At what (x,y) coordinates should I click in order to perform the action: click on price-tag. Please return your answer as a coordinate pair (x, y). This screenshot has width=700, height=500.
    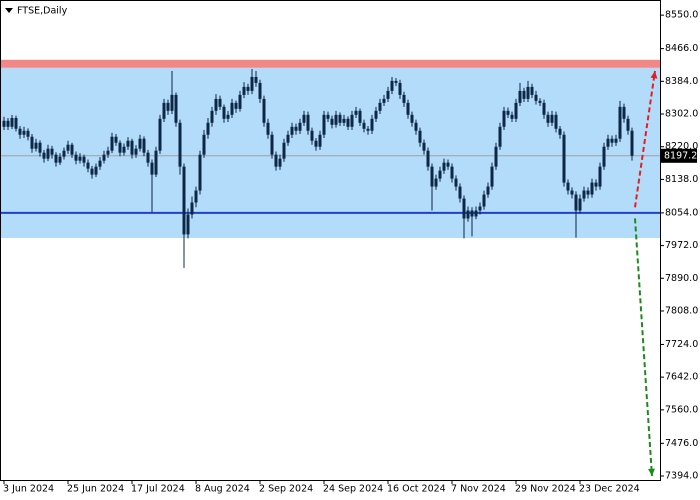
    Looking at the image, I should click on (679, 155).